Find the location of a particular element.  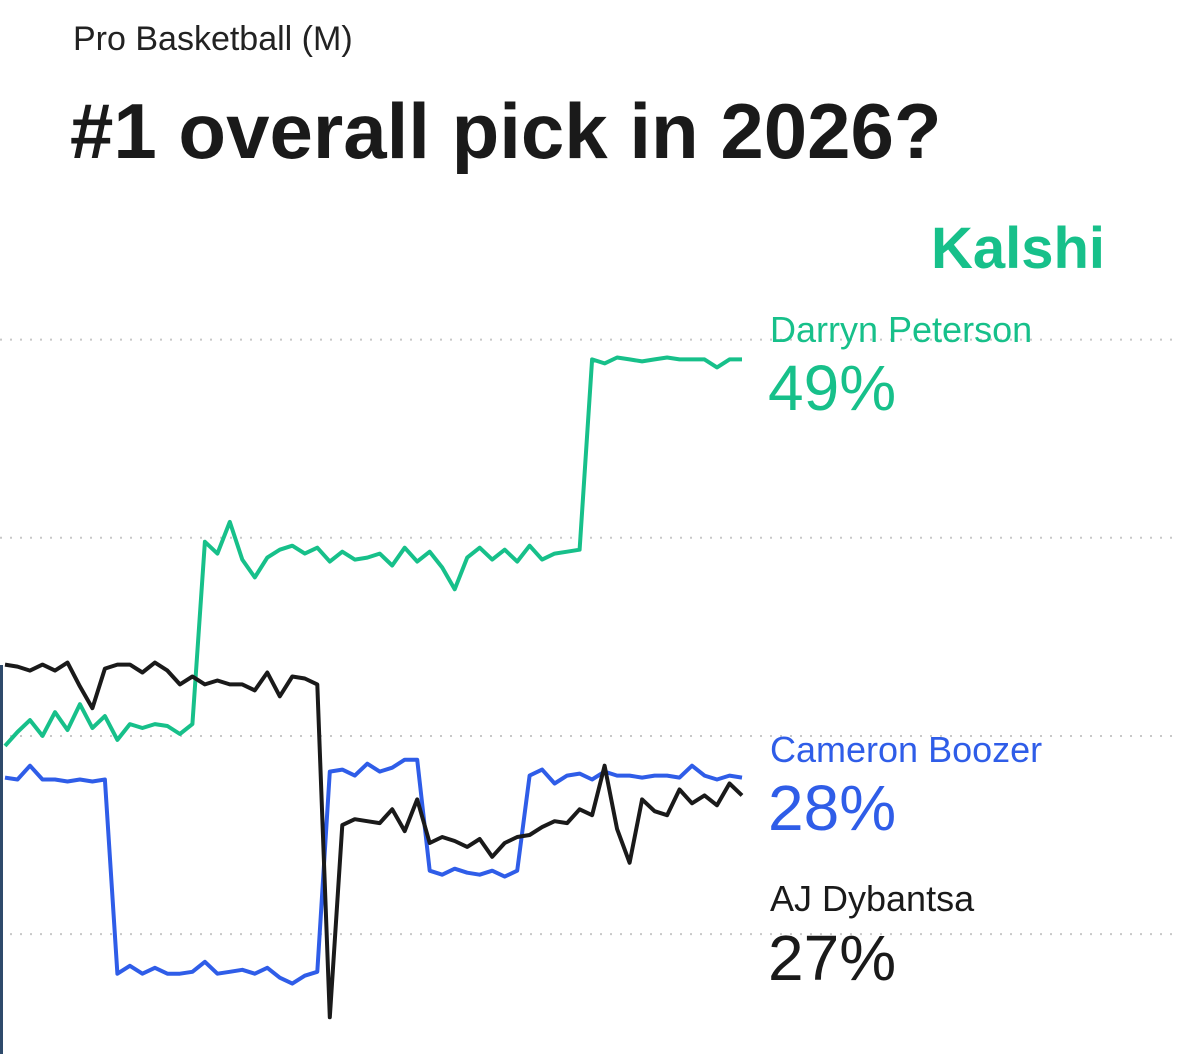

series-name: AJ Dybantsa is located at coordinates (872, 898).